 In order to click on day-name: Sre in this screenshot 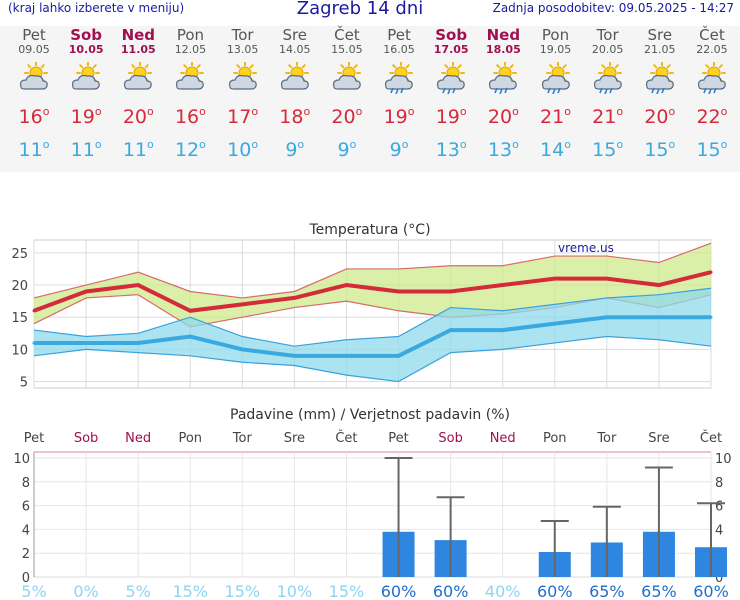, I will do `click(660, 35)`.